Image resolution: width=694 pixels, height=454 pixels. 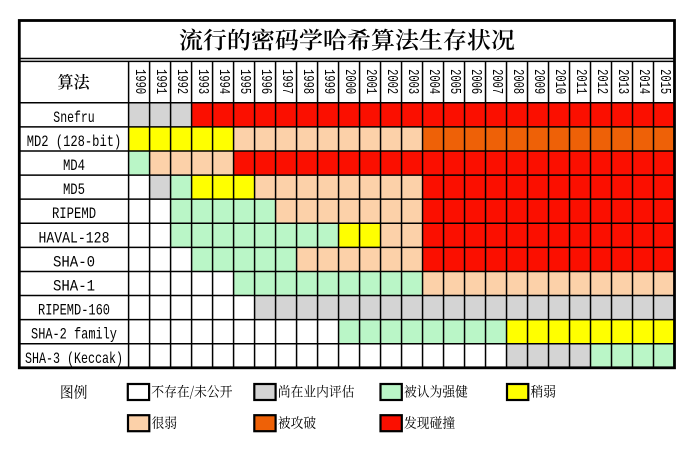 What do you see at coordinates (73, 118) in the screenshot?
I see `svg-text: Snefru` at bounding box center [73, 118].